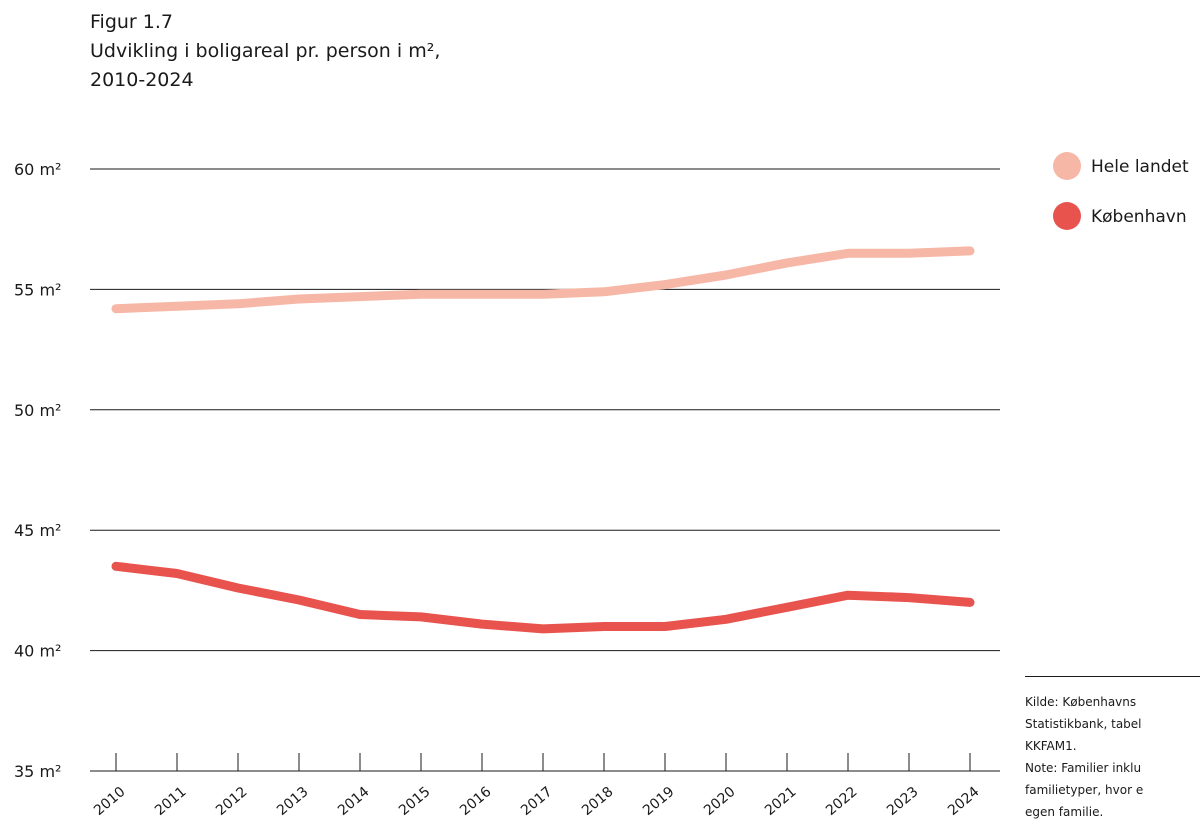 This screenshot has height=835, width=1200. I want to click on y-tick-label-50: 50 m², so click(37, 410).